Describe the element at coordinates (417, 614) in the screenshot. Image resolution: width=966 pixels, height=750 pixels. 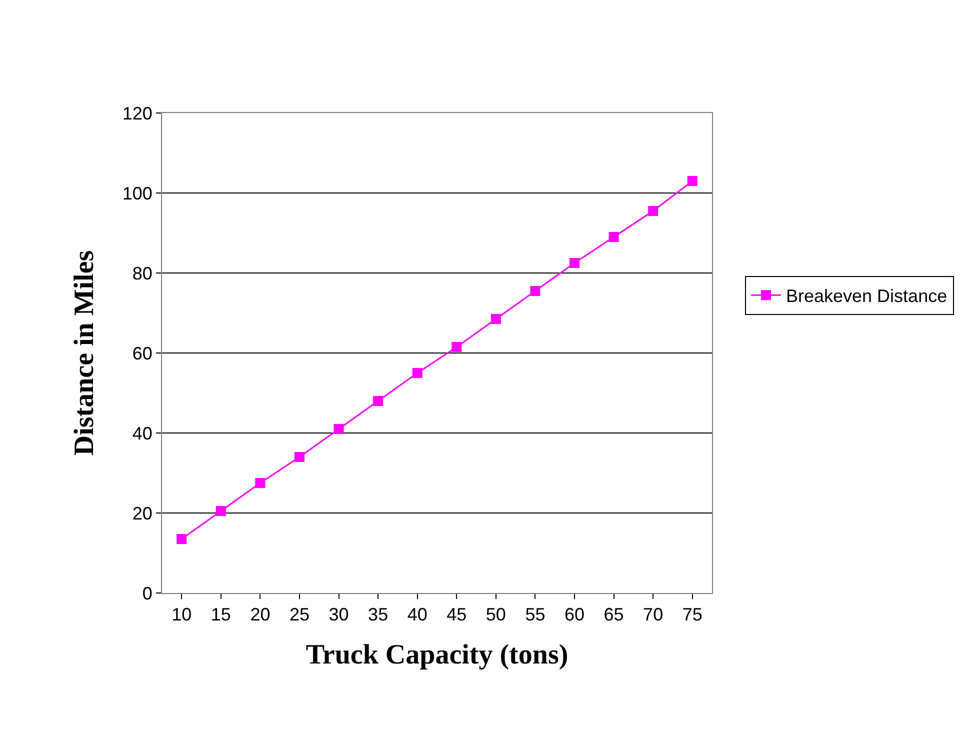
I see `x-tick-label: 40` at that location.